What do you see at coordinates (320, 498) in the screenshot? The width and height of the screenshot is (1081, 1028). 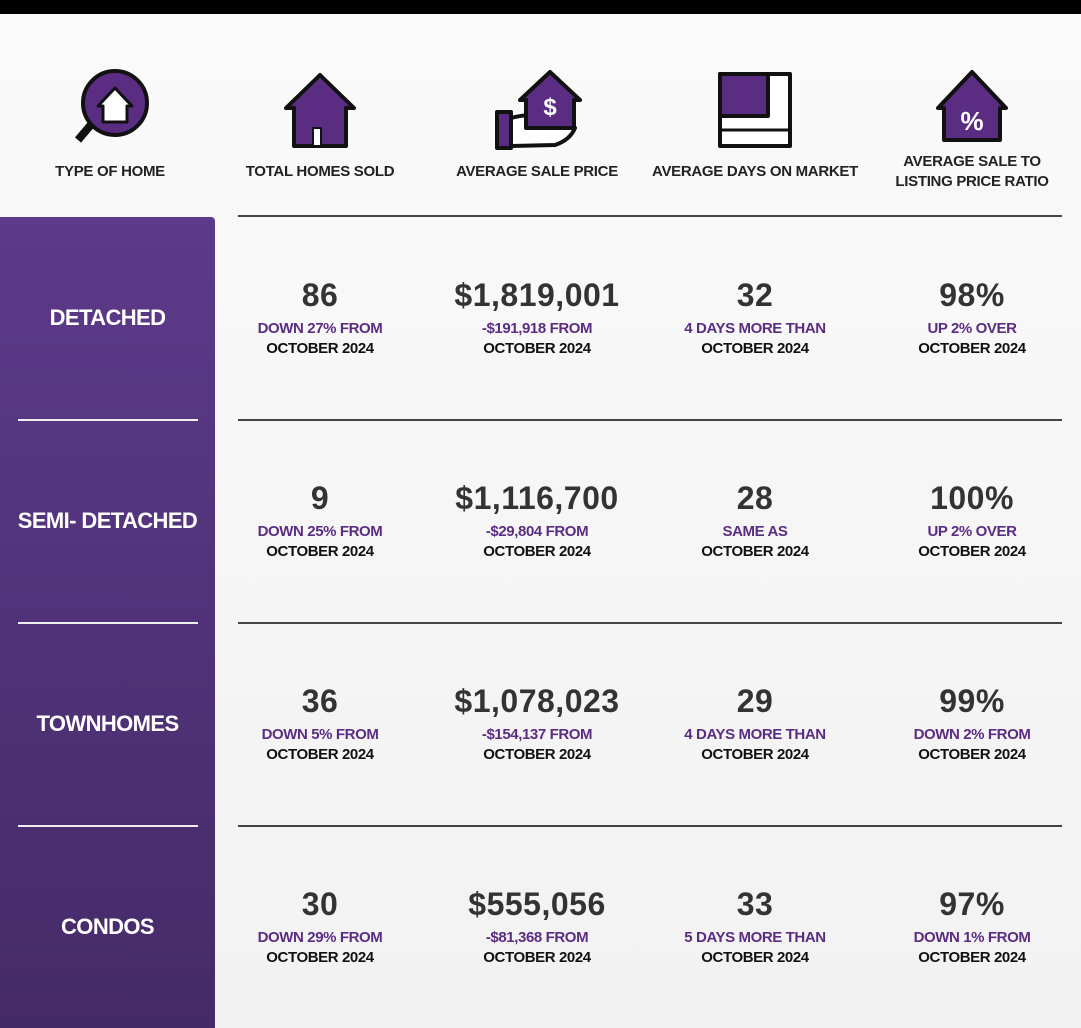 I see `stat-value: 9` at bounding box center [320, 498].